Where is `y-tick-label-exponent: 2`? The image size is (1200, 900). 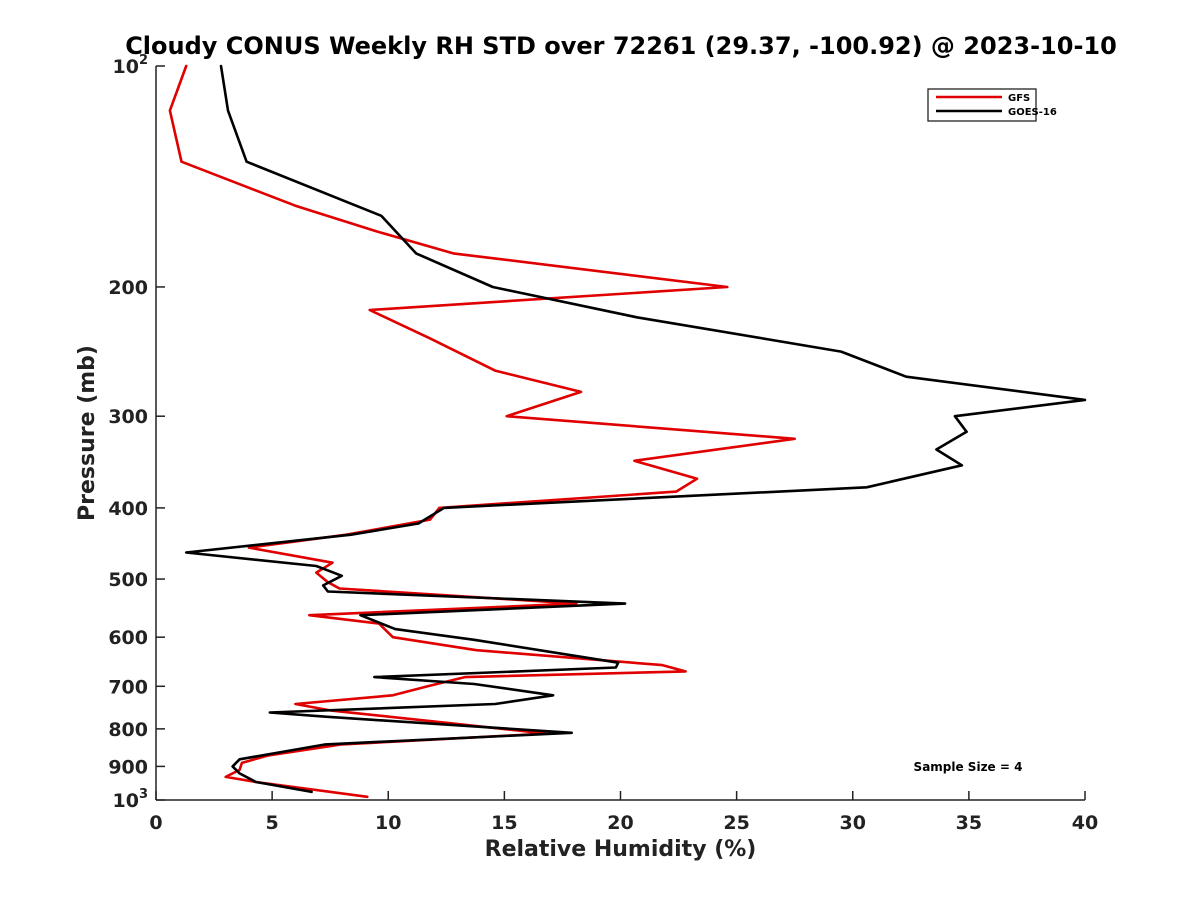
y-tick-label-exponent: 2 is located at coordinates (143, 60).